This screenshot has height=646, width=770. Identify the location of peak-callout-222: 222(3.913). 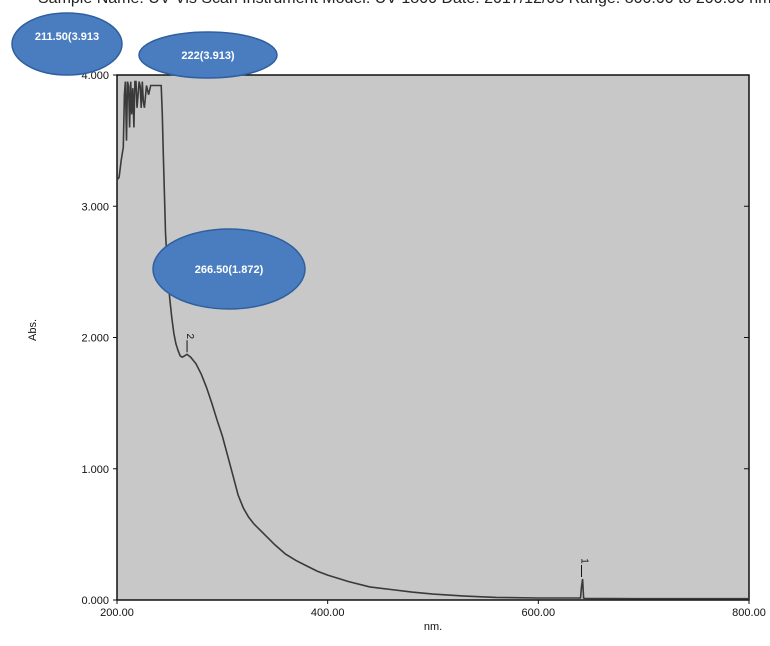
(208, 55).